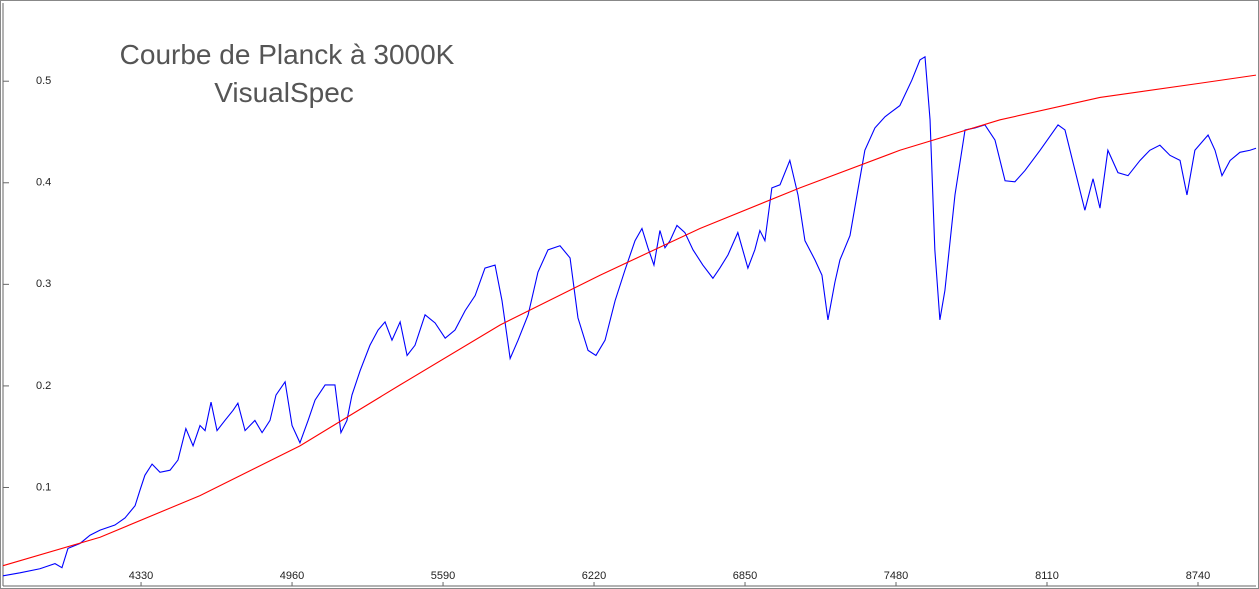 This screenshot has height=589, width=1259. I want to click on x-tick-label: 6850, so click(745, 576).